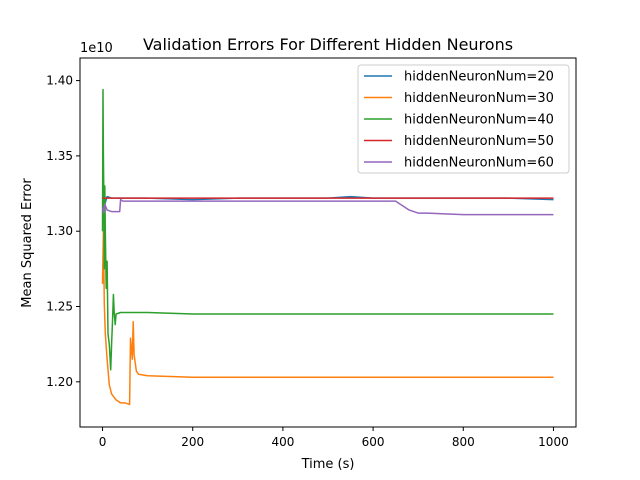  I want to click on x-tick-label: 1000, so click(553, 442).